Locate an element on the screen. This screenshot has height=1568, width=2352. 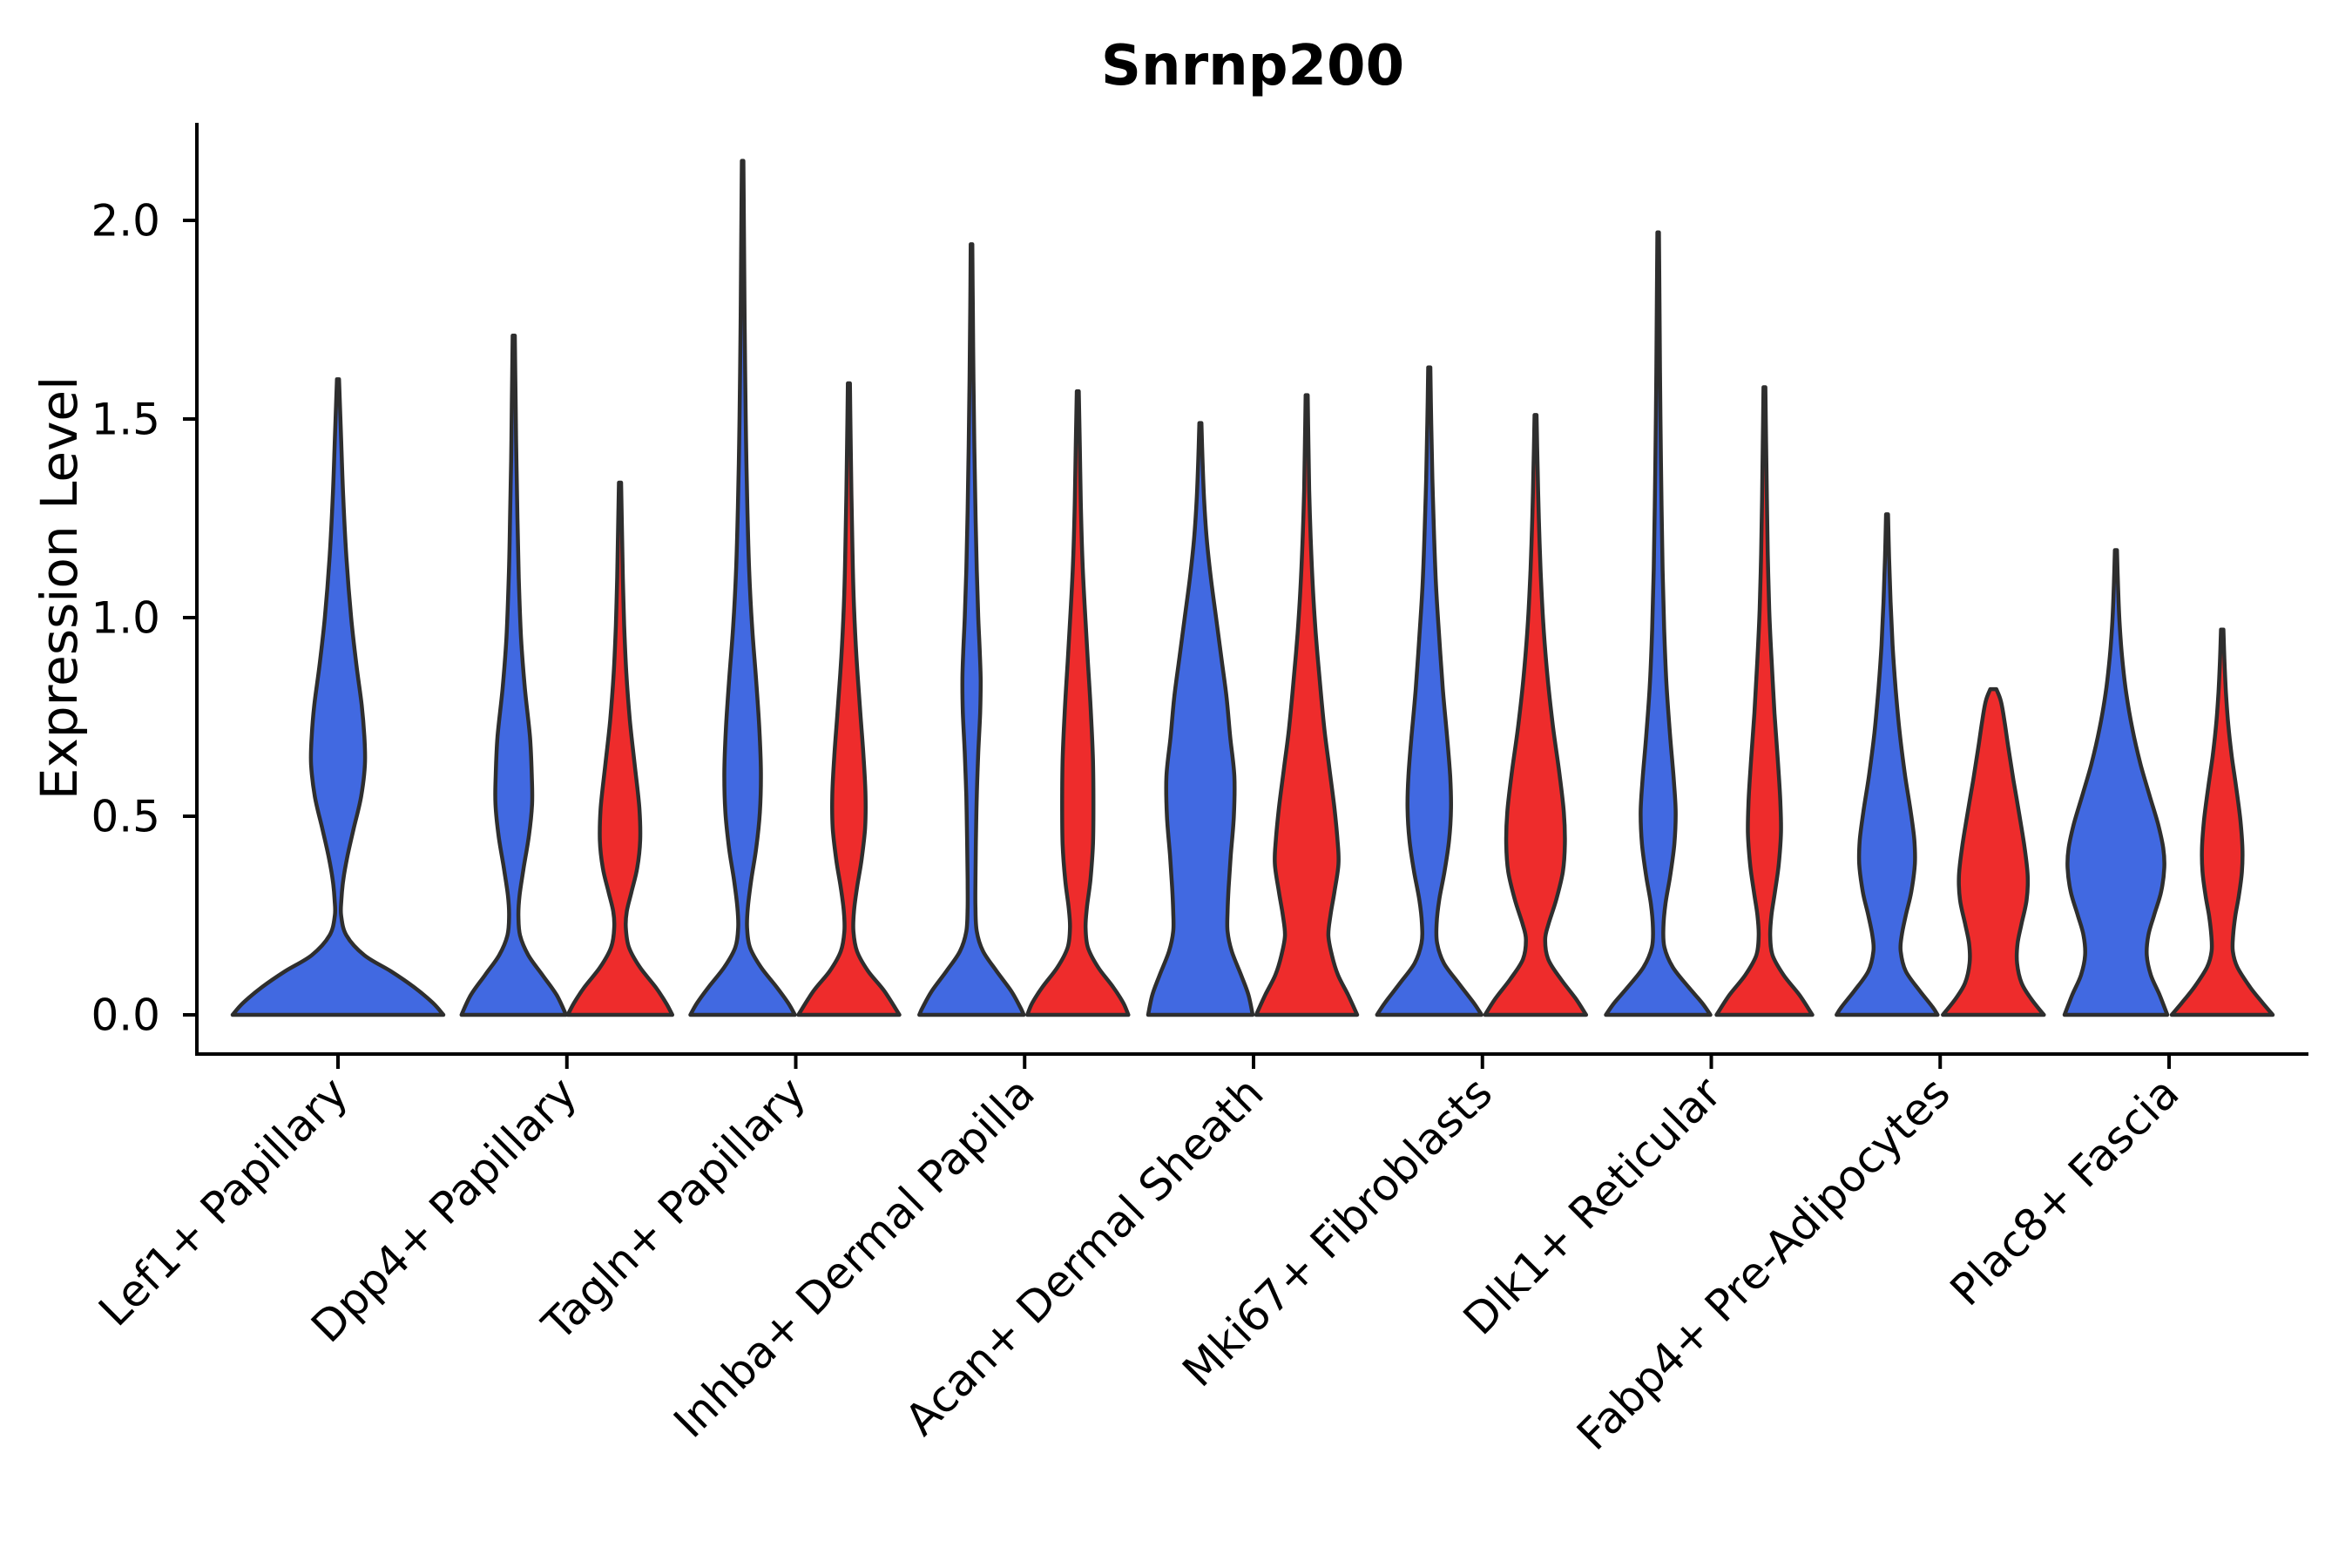
violin-tagln-papillary-blue is located at coordinates (742, 588).